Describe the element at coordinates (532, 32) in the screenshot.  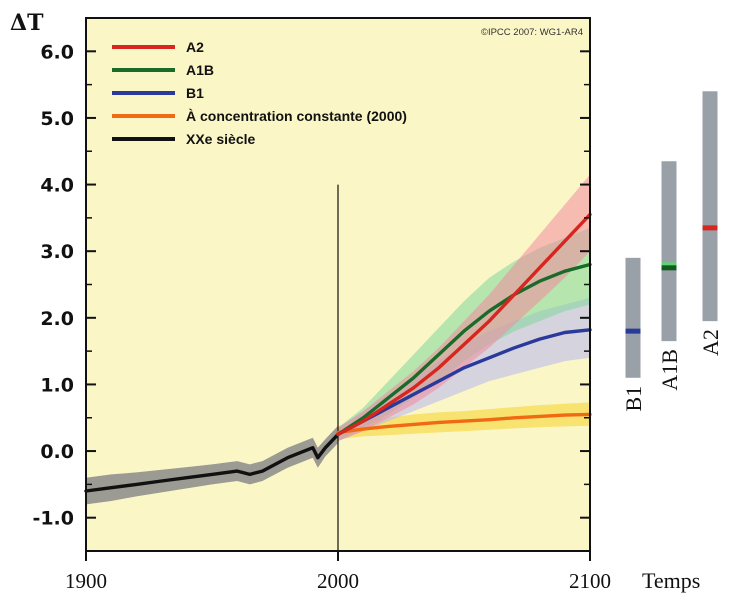
I see `credit-text: ©IPCC 2007: WG1-AR4` at that location.